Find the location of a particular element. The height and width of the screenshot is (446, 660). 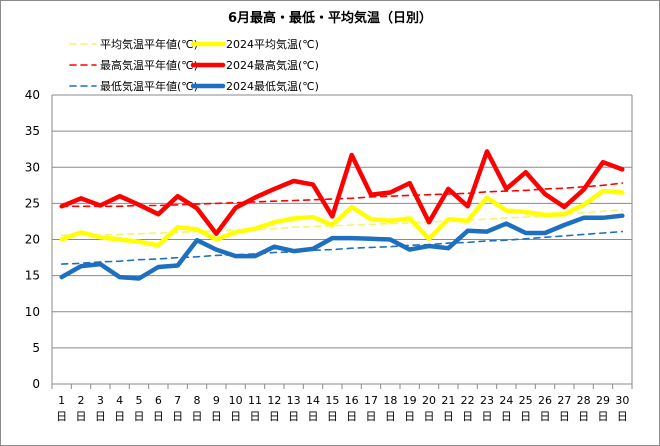

x-tick-label: 1 is located at coordinates (61, 400).